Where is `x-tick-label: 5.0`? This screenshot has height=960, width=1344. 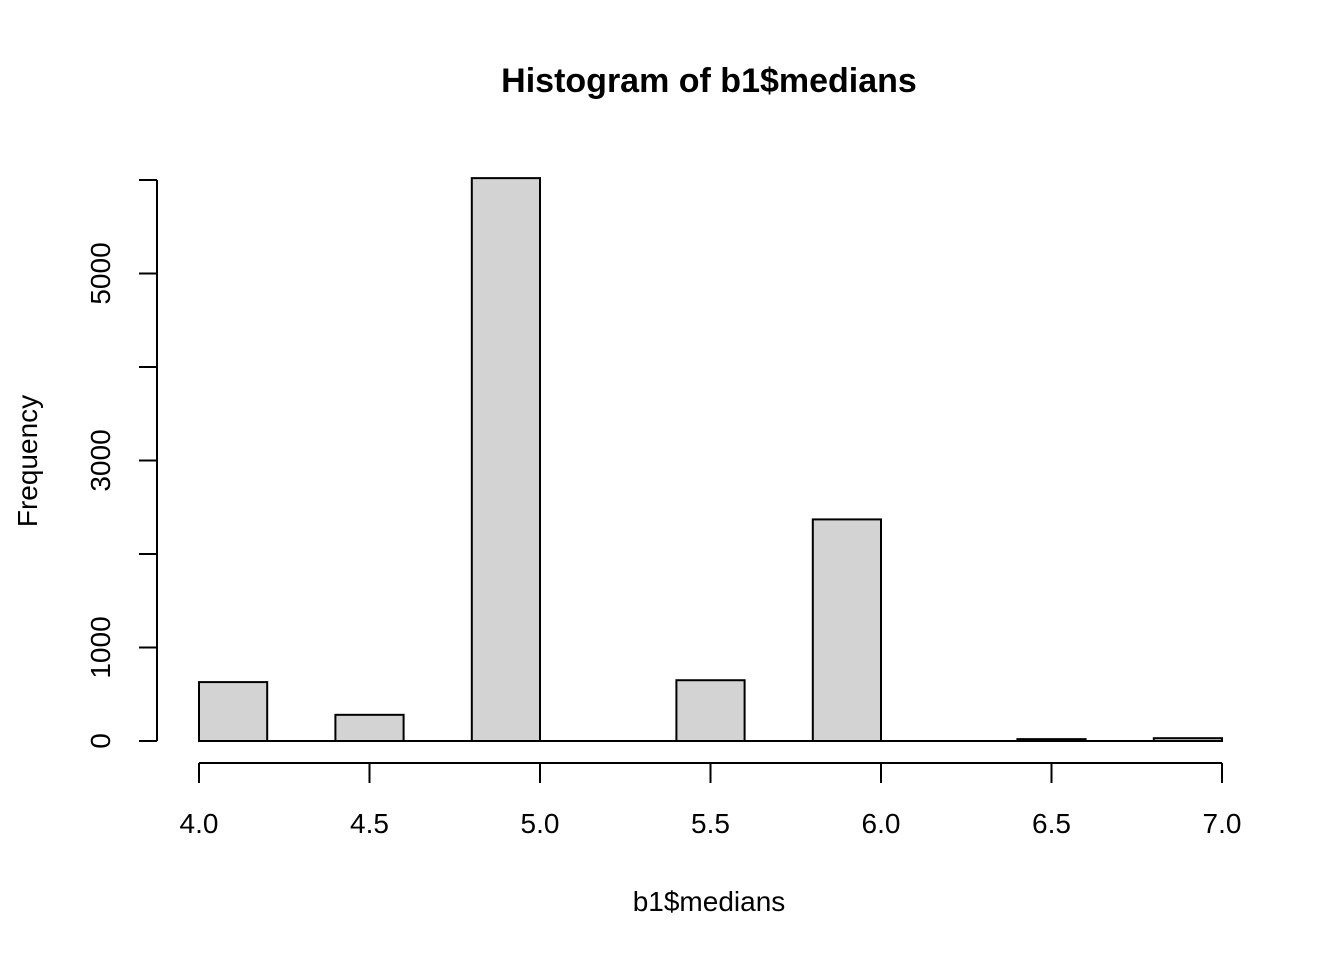
x-tick-label: 5.0 is located at coordinates (540, 823).